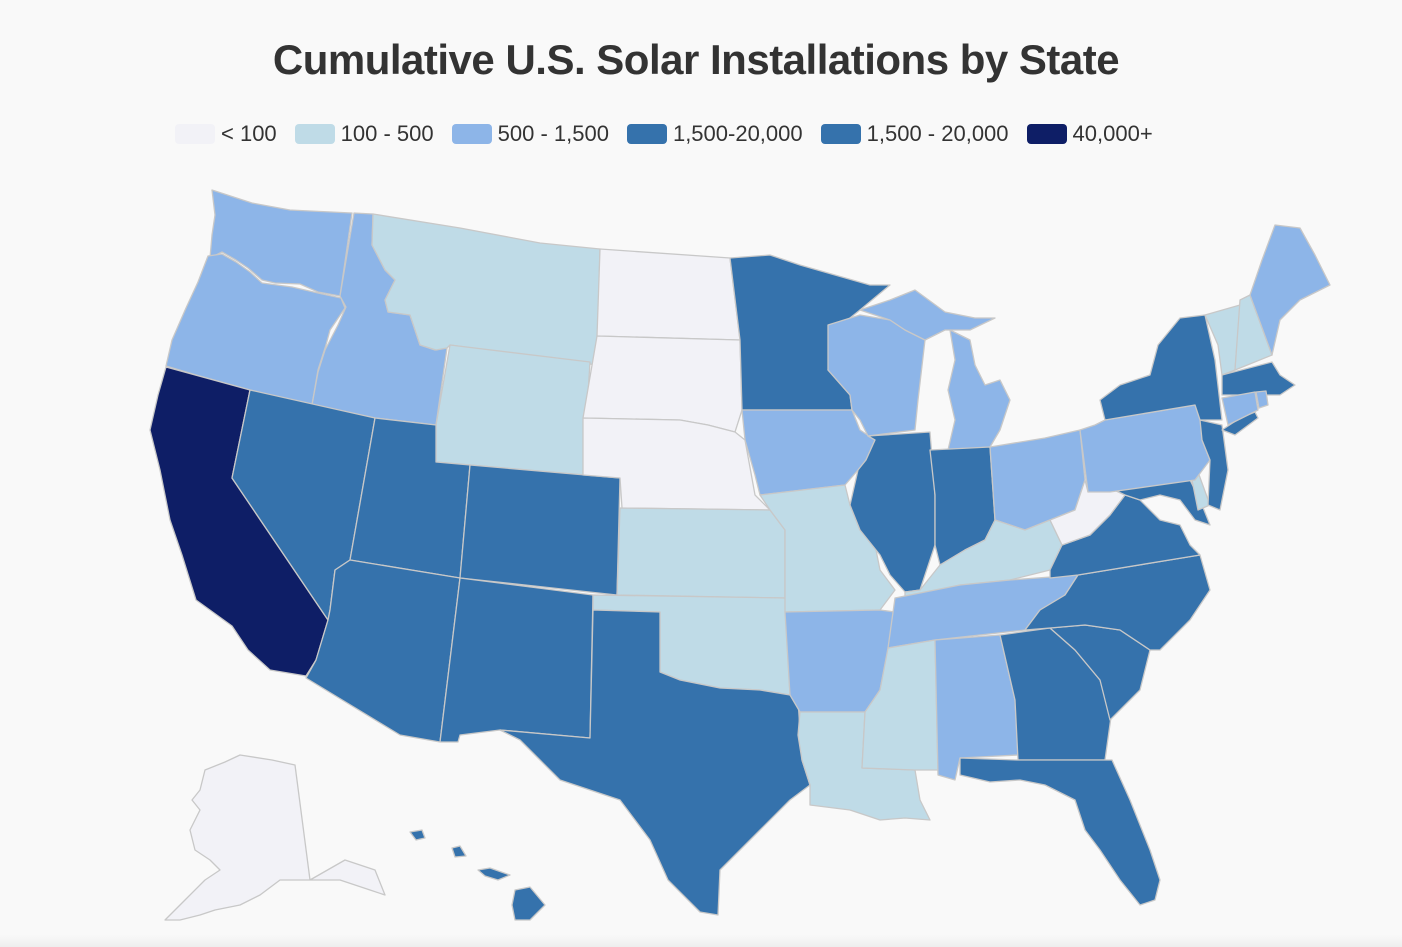 This screenshot has width=1402, height=947. Describe the element at coordinates (1161, 367) in the screenshot. I see `state-ny` at that location.